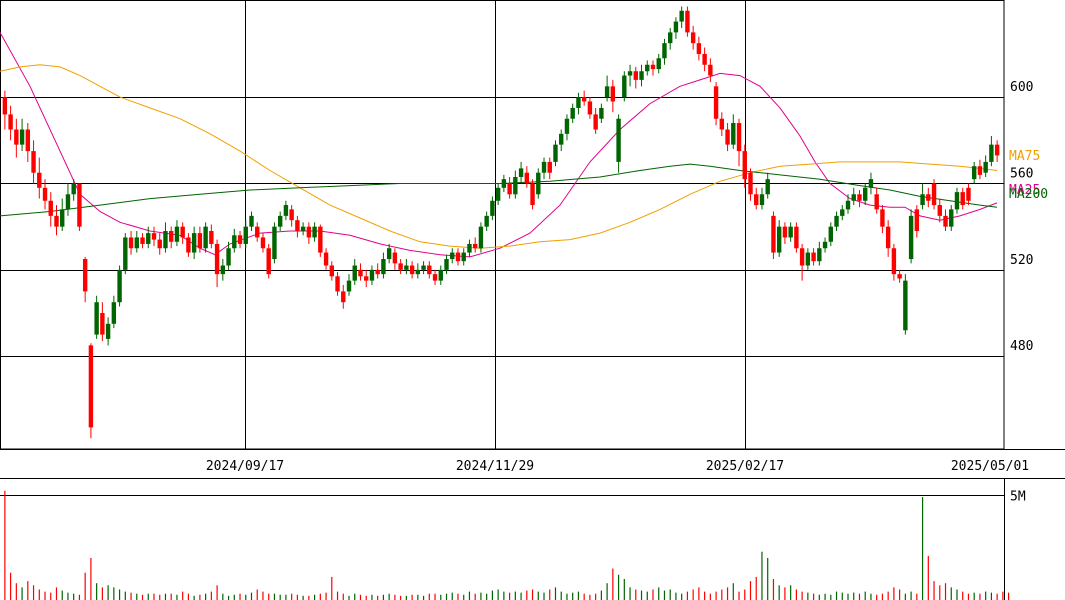 The width and height of the screenshot is (1065, 600). What do you see at coordinates (1021, 260) in the screenshot?
I see `y-tick-label: 520` at bounding box center [1021, 260].